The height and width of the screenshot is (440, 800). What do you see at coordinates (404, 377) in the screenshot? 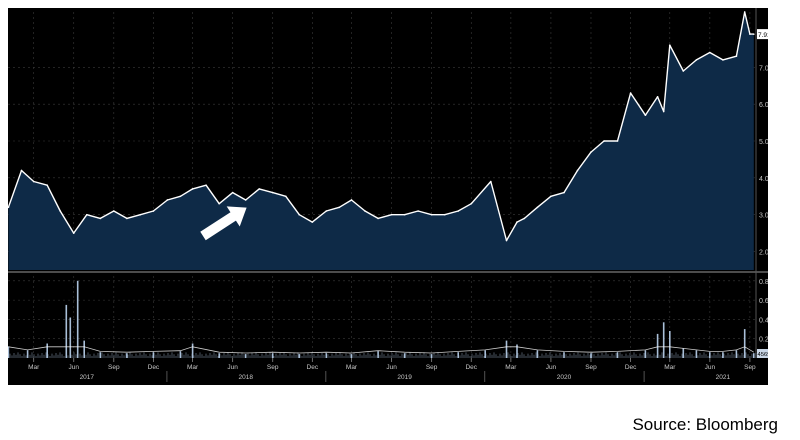
I see `x-year-label: 2019` at bounding box center [404, 377].